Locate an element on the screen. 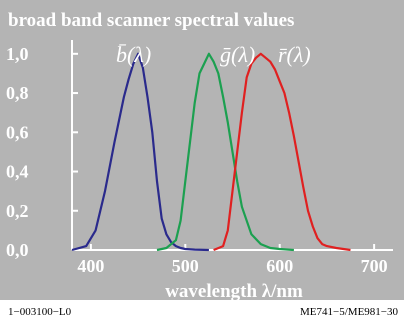 This screenshot has width=404, height=326. footer-left-code: 1−003100−L0 is located at coordinates (40, 312).